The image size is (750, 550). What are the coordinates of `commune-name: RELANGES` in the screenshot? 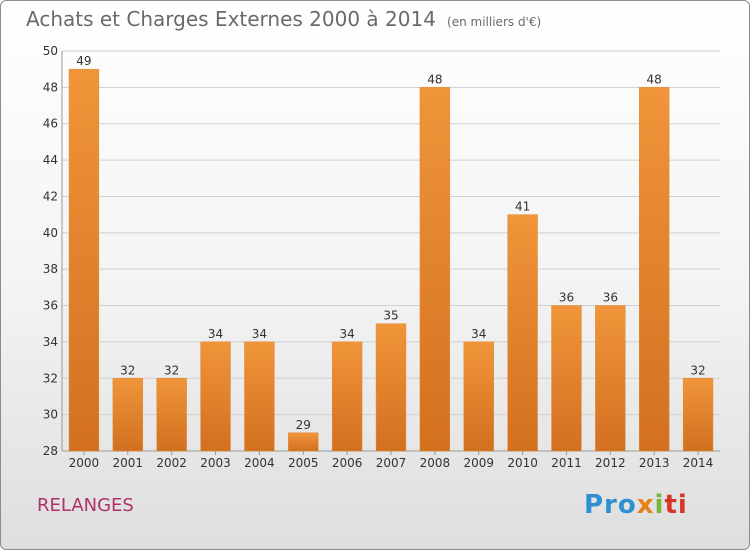 It's located at (85, 505).